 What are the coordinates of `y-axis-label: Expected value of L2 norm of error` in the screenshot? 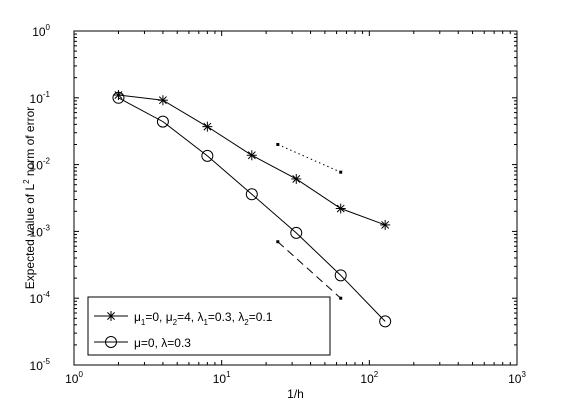 It's located at (29, 198).